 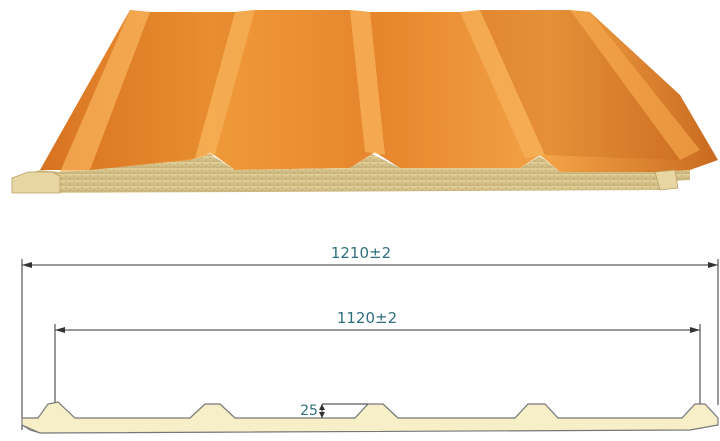 What do you see at coordinates (60, 330) in the screenshot?
I see `arrow-left-effective` at bounding box center [60, 330].